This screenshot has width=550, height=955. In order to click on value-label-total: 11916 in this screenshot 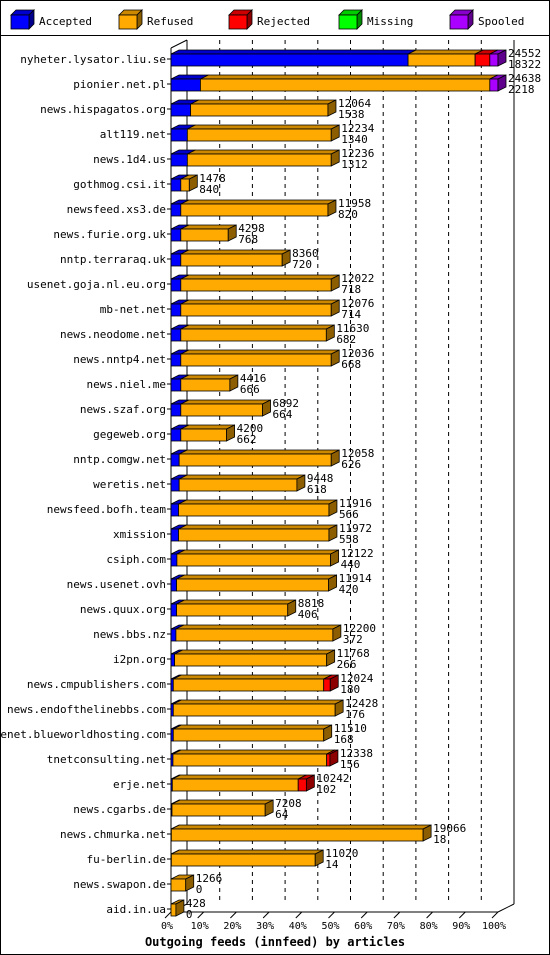, I will do `click(355, 503)`.